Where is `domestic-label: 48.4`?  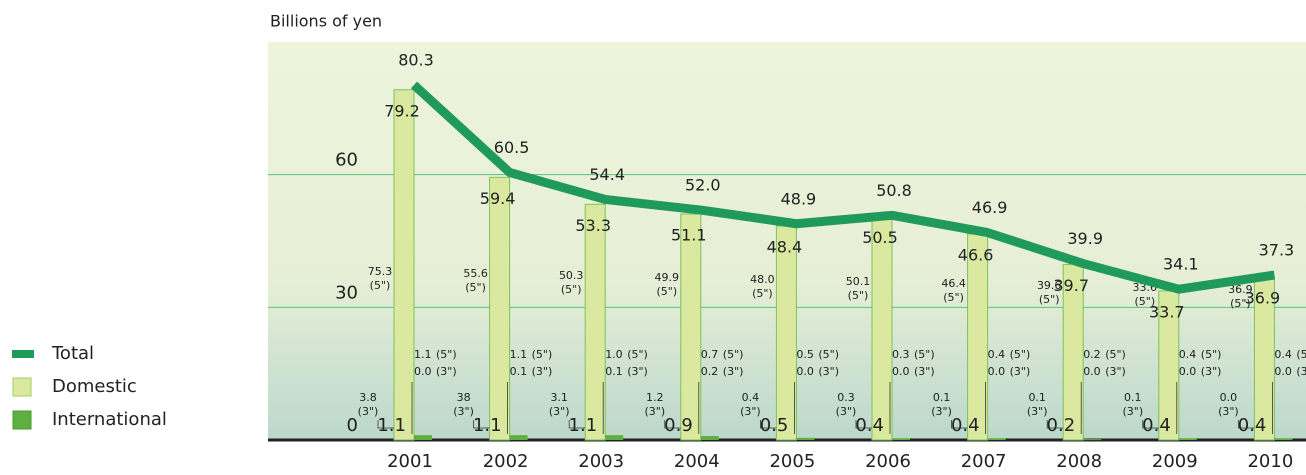
domestic-label: 48.4 is located at coordinates (785, 246).